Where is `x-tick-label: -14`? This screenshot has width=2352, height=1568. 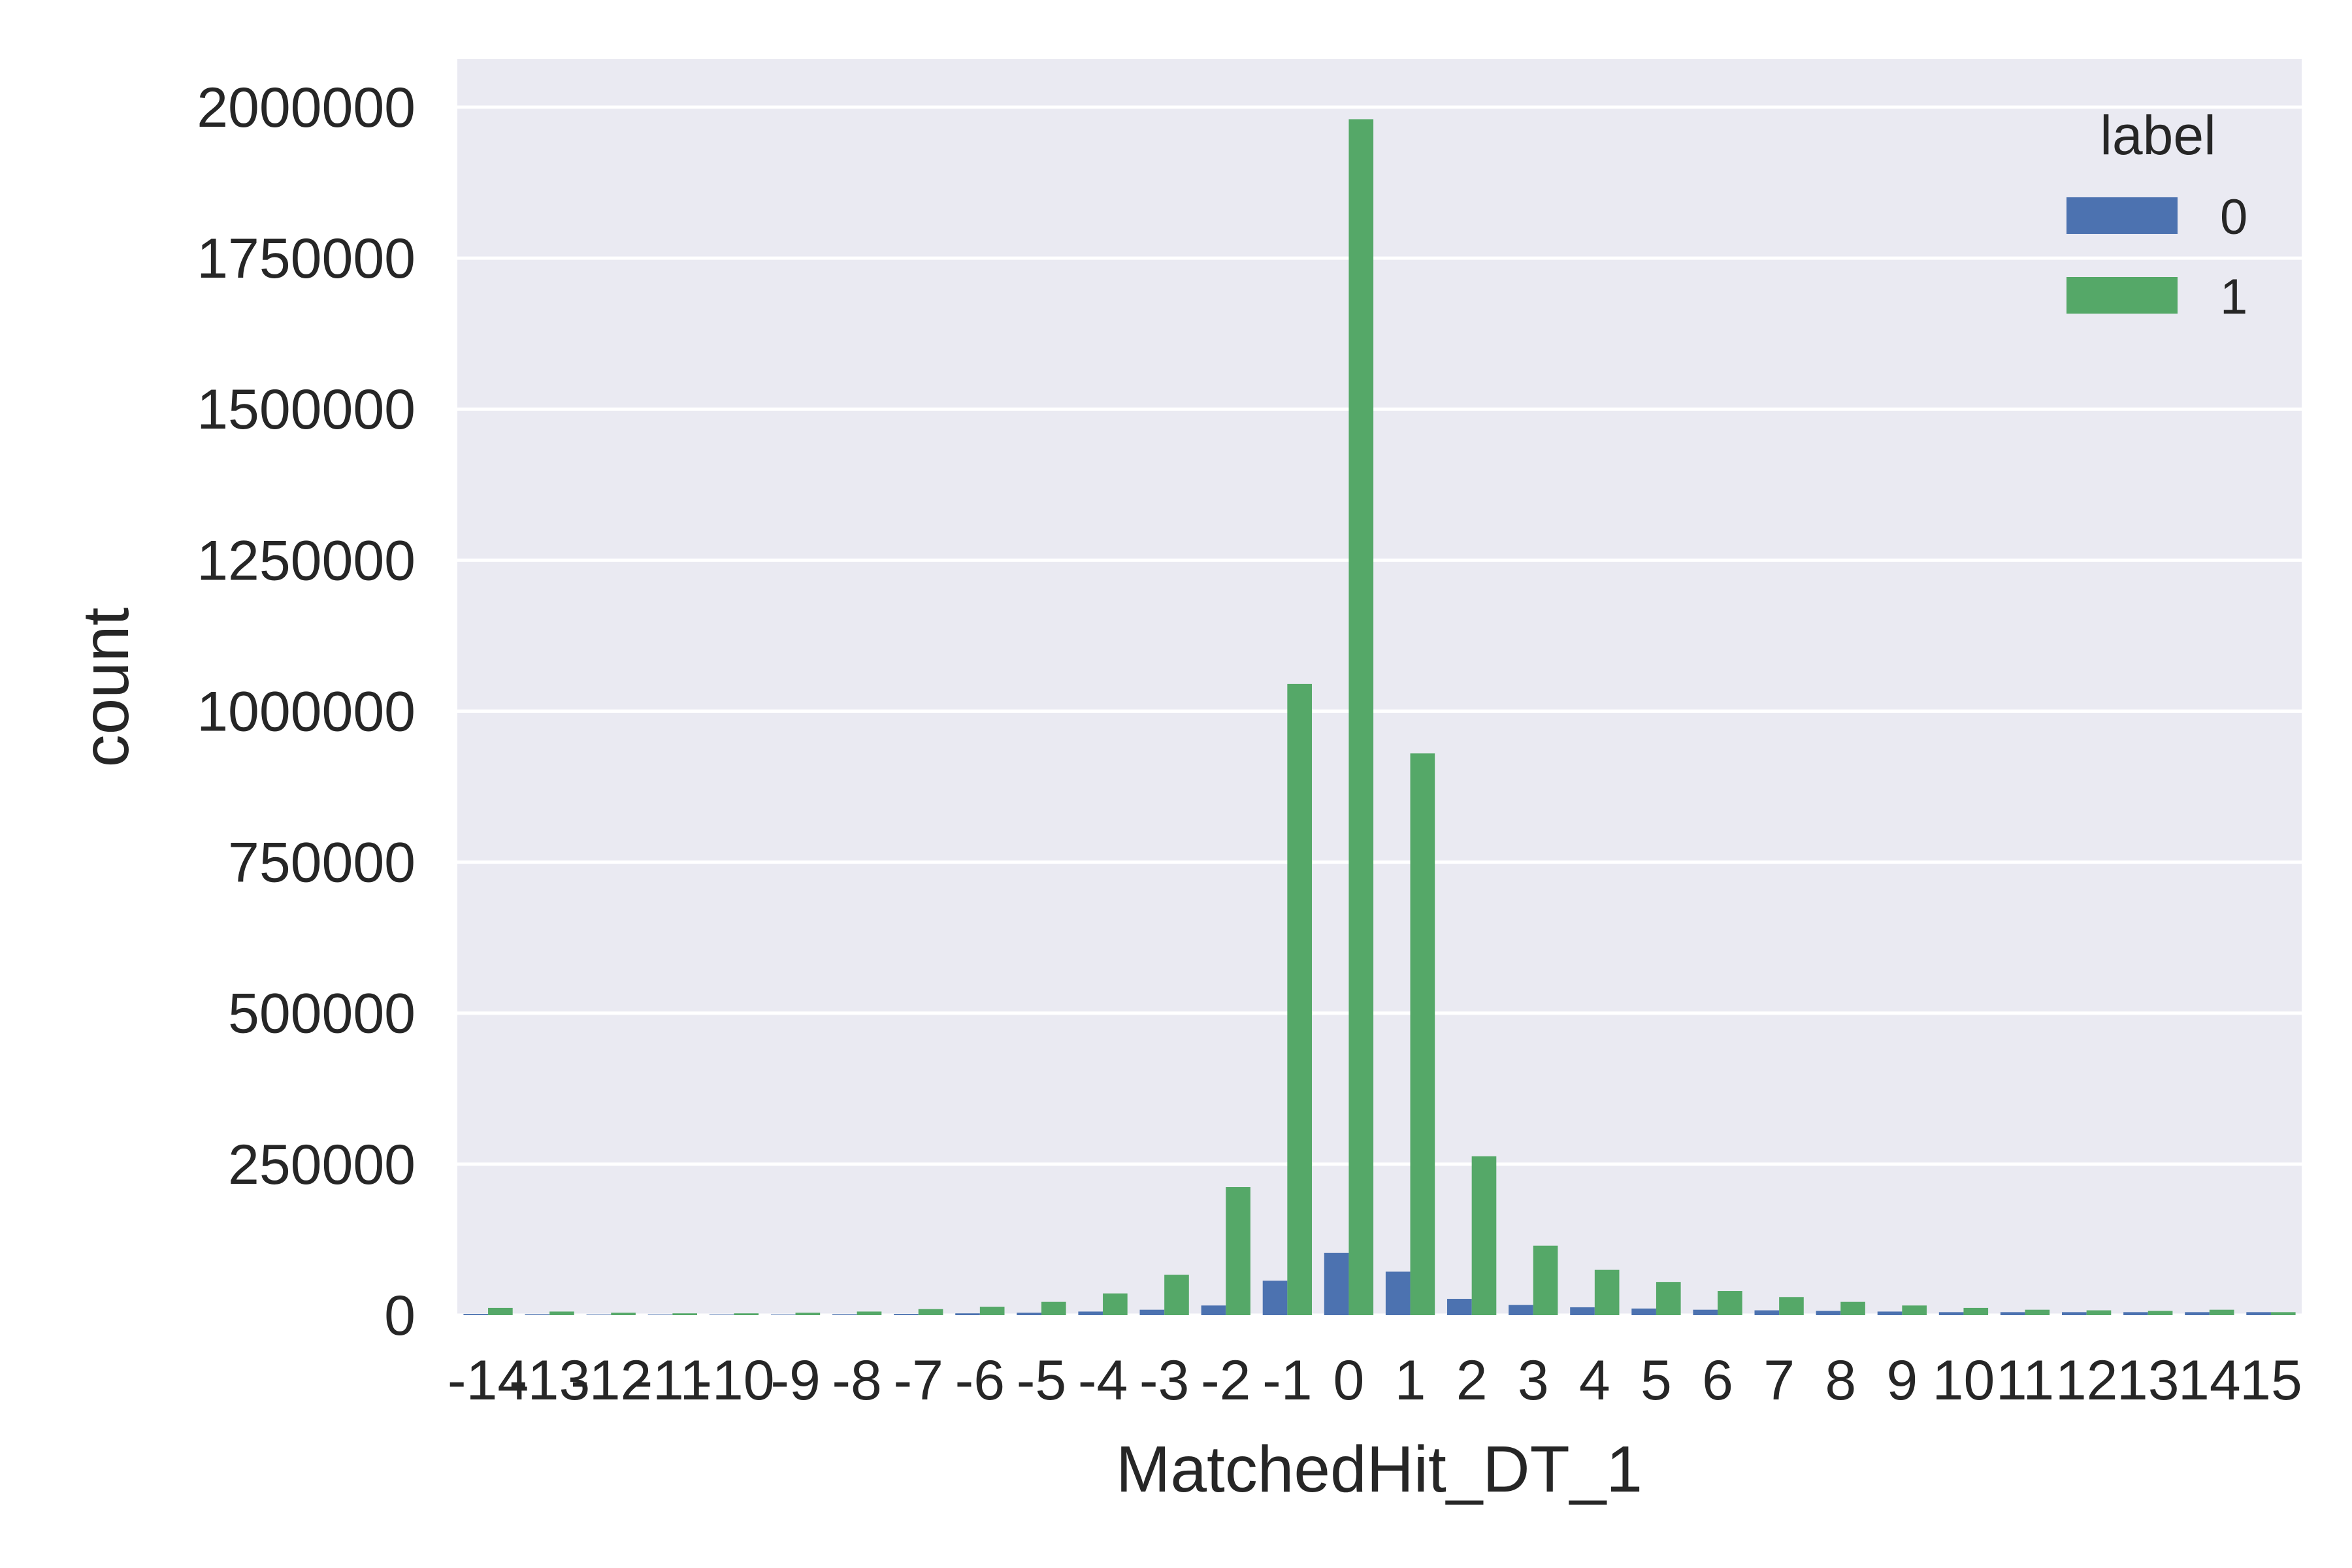
x-tick-label: -14 is located at coordinates (488, 1380).